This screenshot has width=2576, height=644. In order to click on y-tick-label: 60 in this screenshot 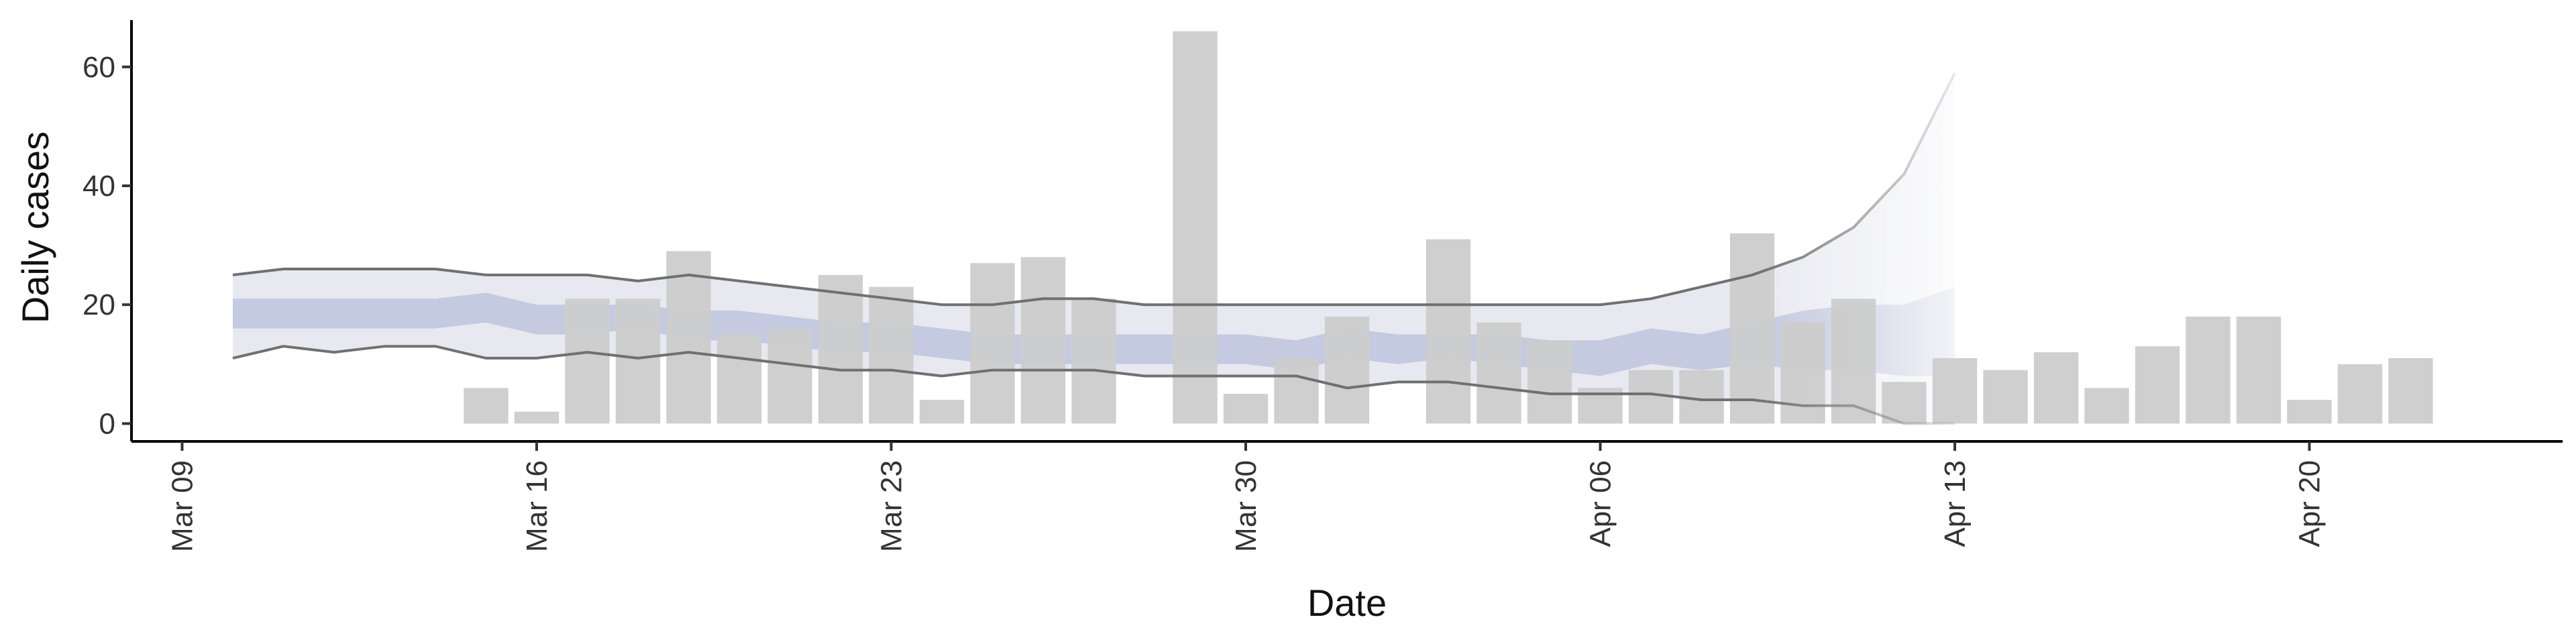, I will do `click(99, 67)`.